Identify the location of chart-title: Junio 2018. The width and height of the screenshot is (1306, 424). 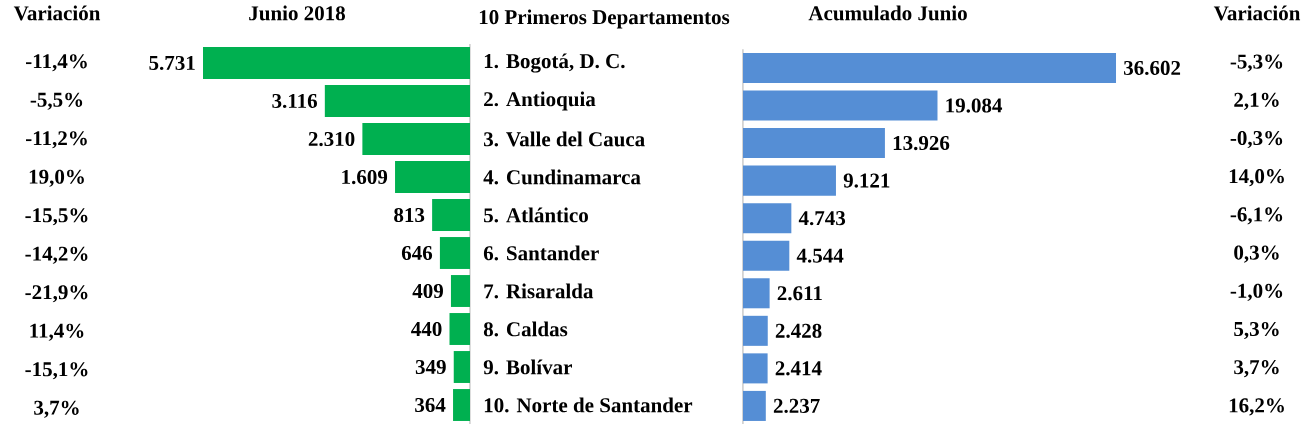
(297, 13).